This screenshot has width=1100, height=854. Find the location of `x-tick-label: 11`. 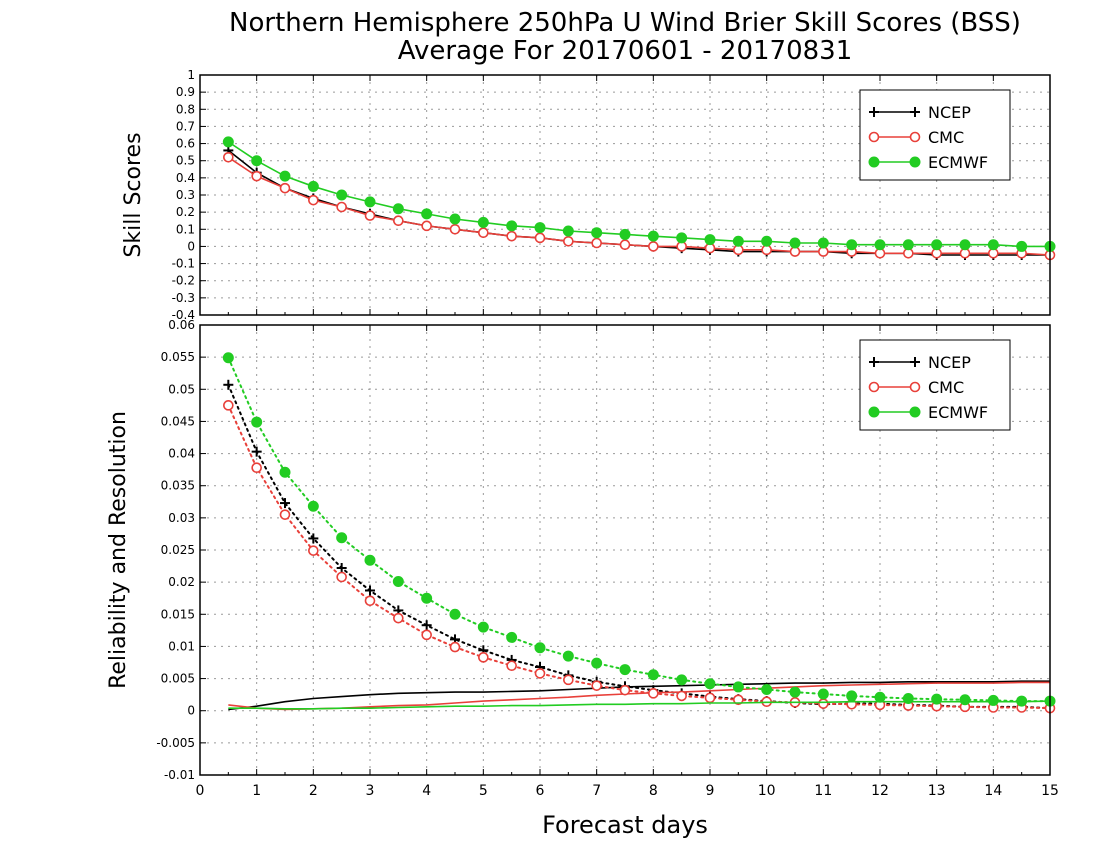

x-tick-label: 11 is located at coordinates (823, 791).